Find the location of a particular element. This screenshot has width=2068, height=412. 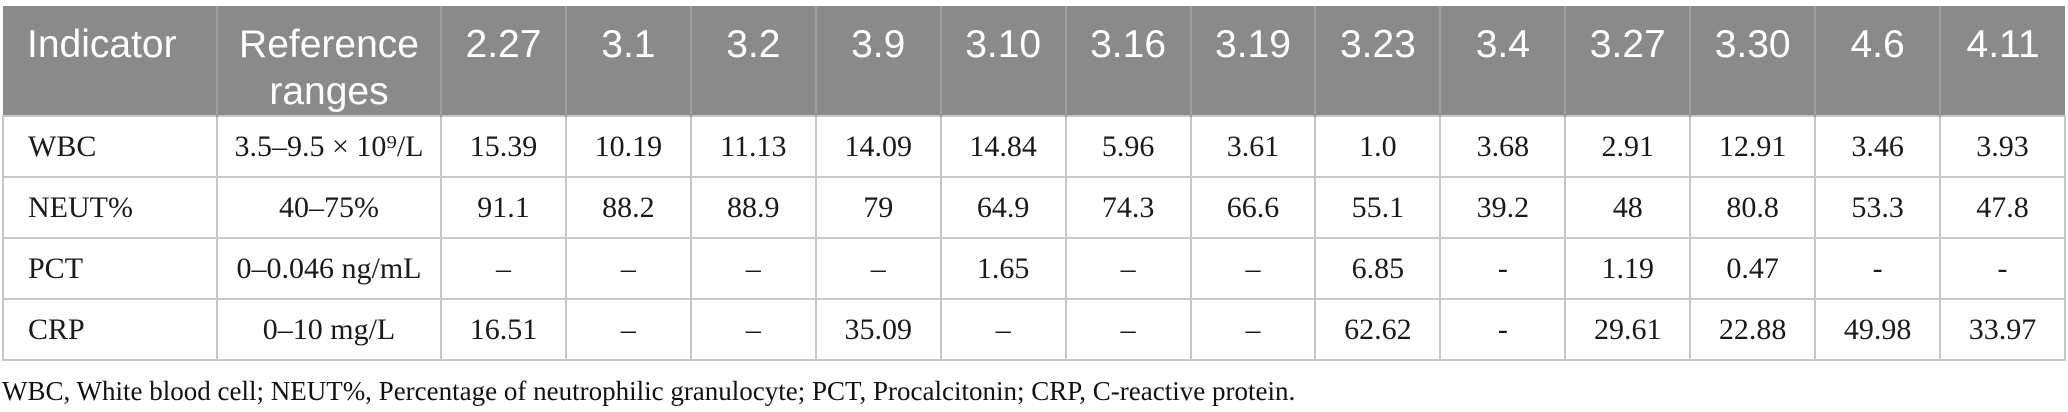

value-cell: 29.61 is located at coordinates (1628, 329).